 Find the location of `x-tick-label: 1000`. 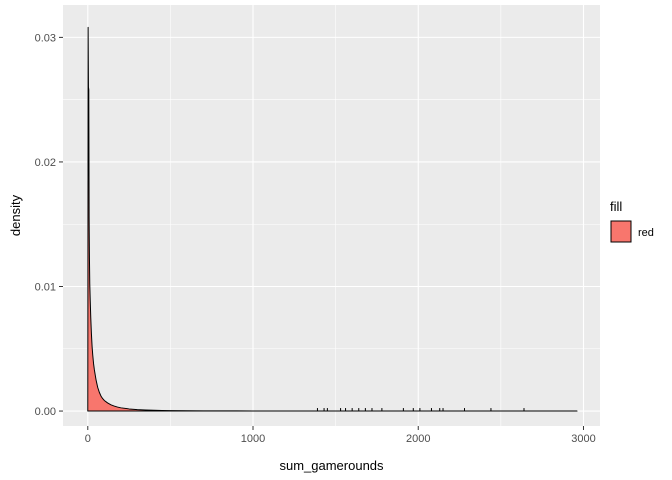

x-tick-label: 1000 is located at coordinates (253, 439).